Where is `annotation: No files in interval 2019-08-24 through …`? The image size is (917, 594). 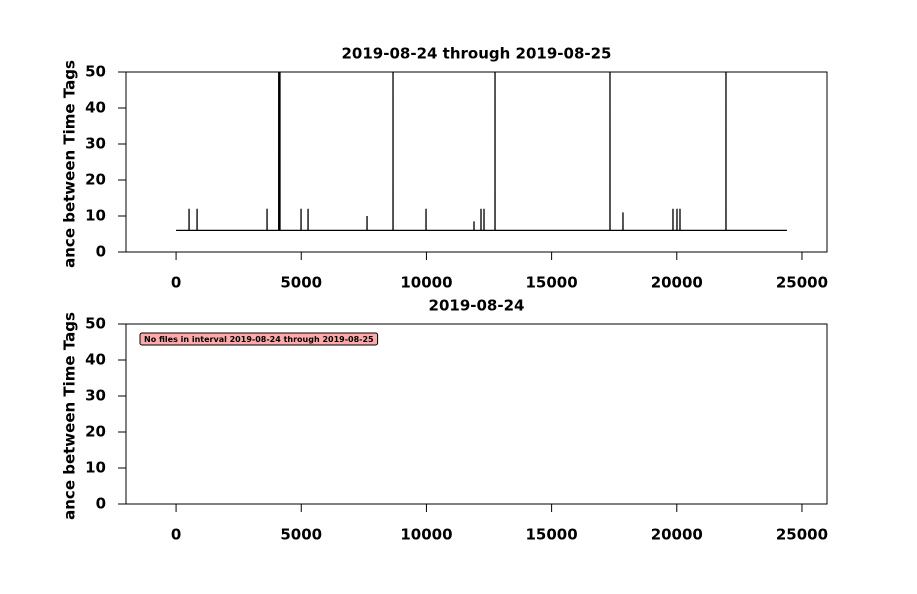 annotation: No files in interval 2019-08-24 through … is located at coordinates (259, 339).